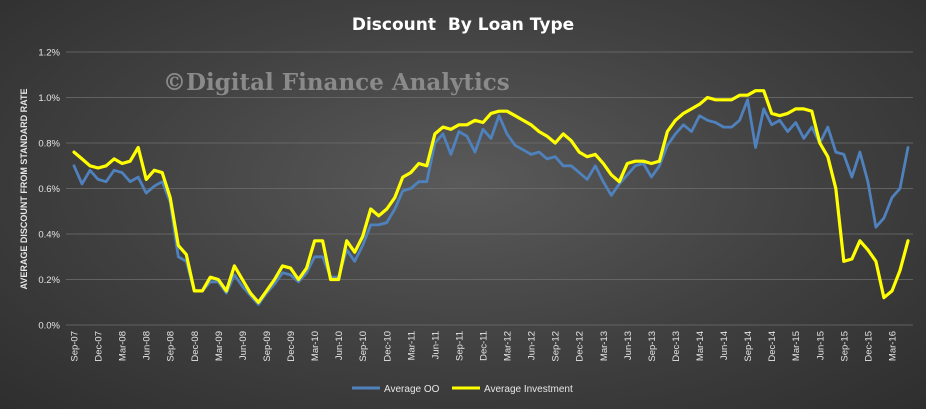 This screenshot has height=409, width=926. Describe the element at coordinates (123, 346) in the screenshot. I see `x-tick-label: Mar-08` at that location.